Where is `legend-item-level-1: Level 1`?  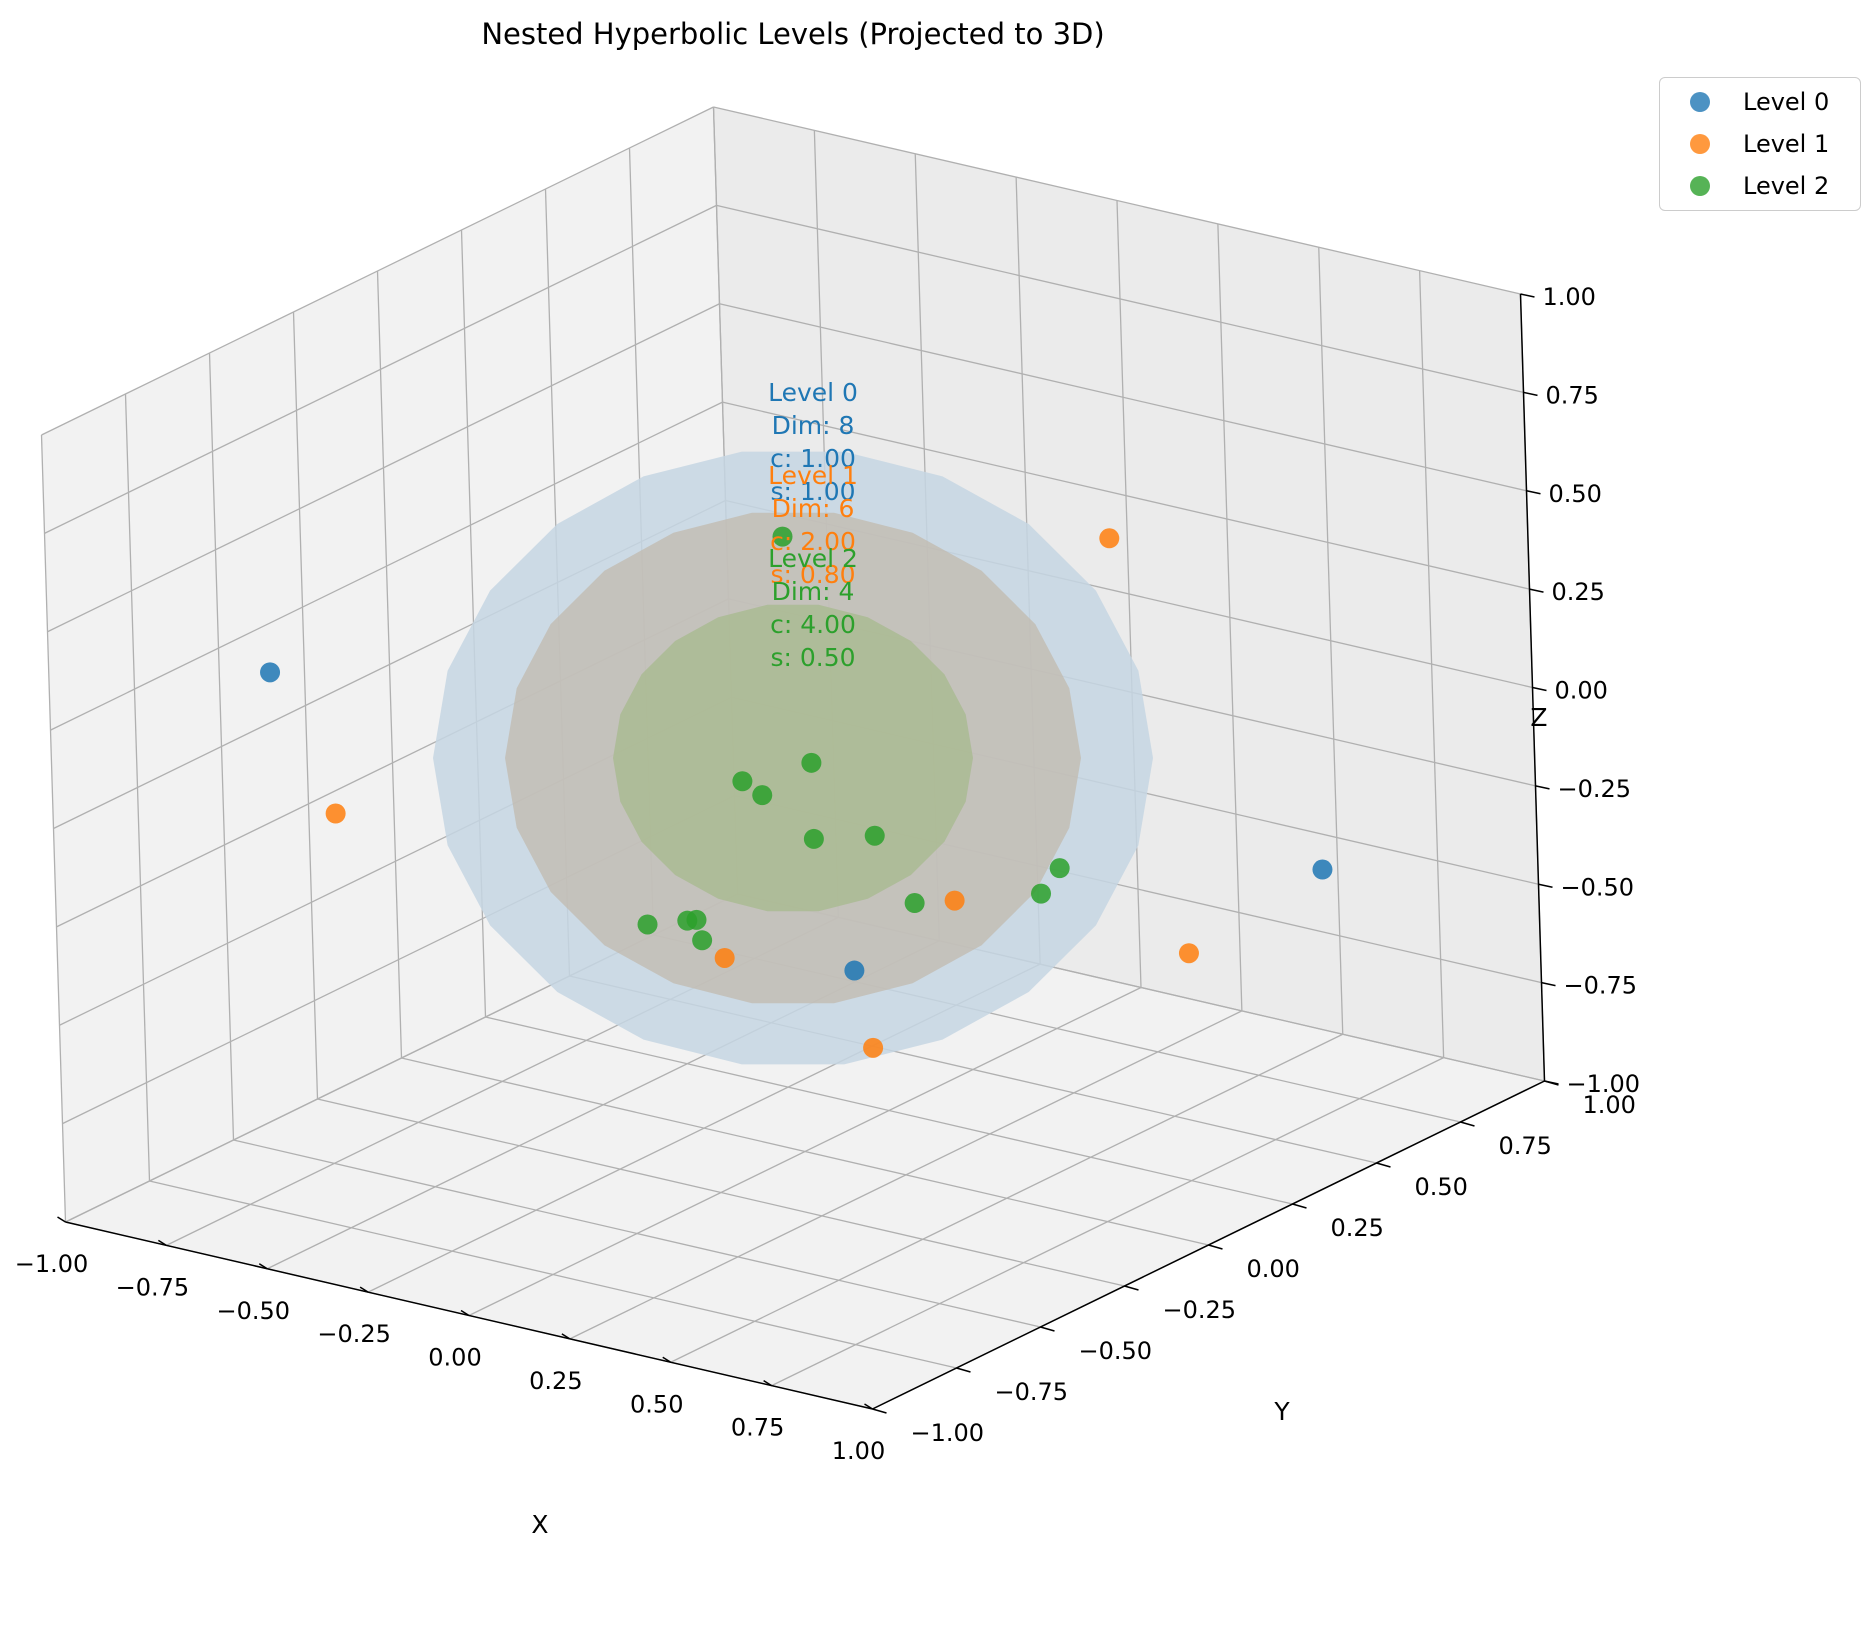 legend-item-level-1: Level 1 is located at coordinates (1744, 144).